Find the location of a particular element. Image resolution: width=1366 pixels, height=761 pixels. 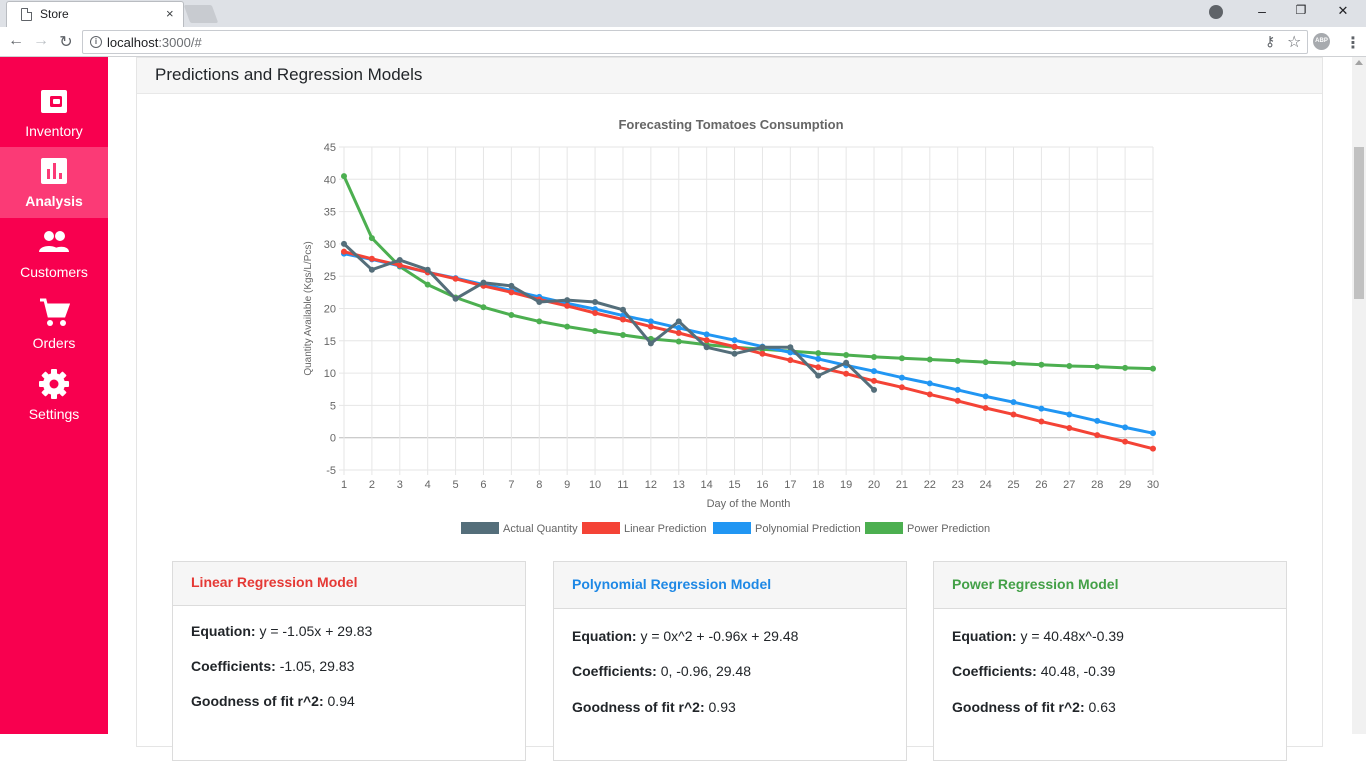

sidebar-item-customers: Customers is located at coordinates (54, 253).